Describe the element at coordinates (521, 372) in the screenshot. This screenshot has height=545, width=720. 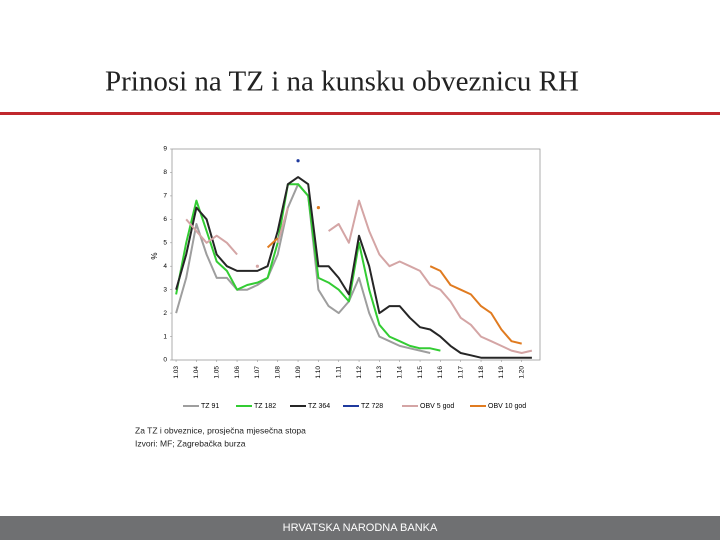
I see `x-tick-label: 1.20` at that location.